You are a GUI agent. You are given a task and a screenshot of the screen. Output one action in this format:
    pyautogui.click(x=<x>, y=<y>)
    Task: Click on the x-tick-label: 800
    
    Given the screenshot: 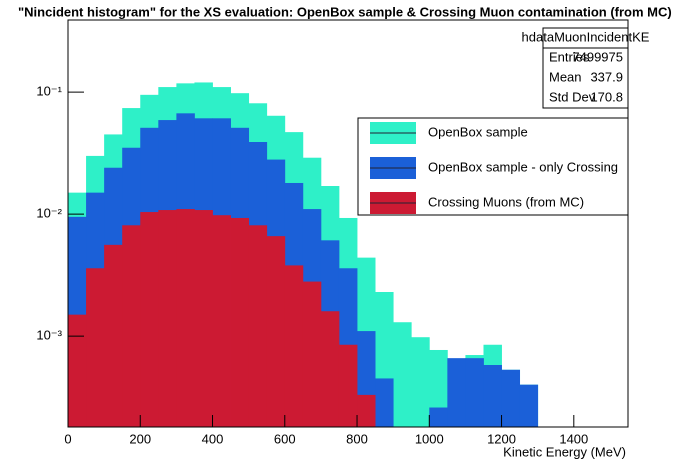 What is the action you would take?
    pyautogui.click(x=357, y=438)
    